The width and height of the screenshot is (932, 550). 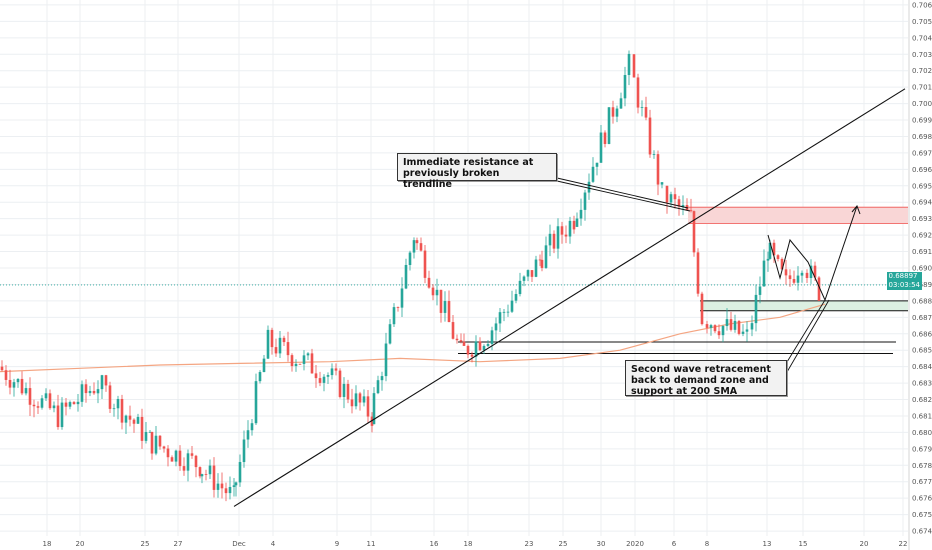 What do you see at coordinates (922, 55) in the screenshot?
I see `y-tick-label: 0.70300` at bounding box center [922, 55].